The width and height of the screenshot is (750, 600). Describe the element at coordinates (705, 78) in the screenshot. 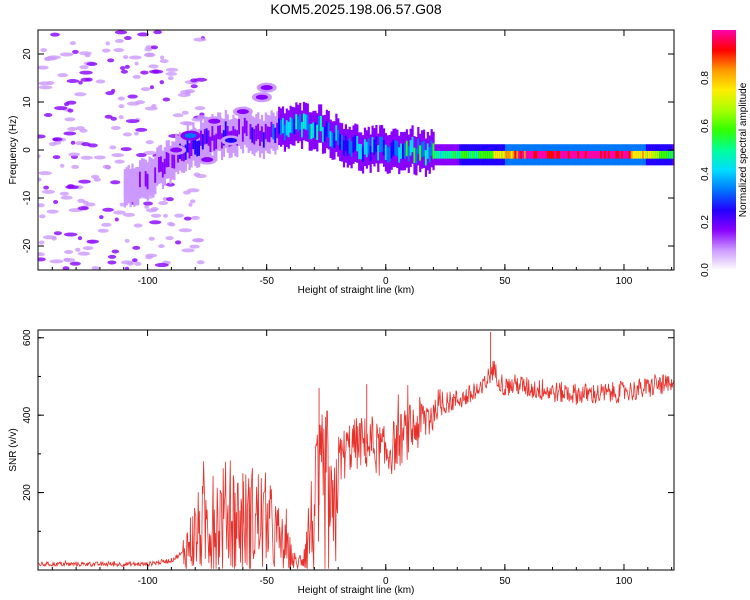

I see `colorbar-tick-label: 0.8` at that location.